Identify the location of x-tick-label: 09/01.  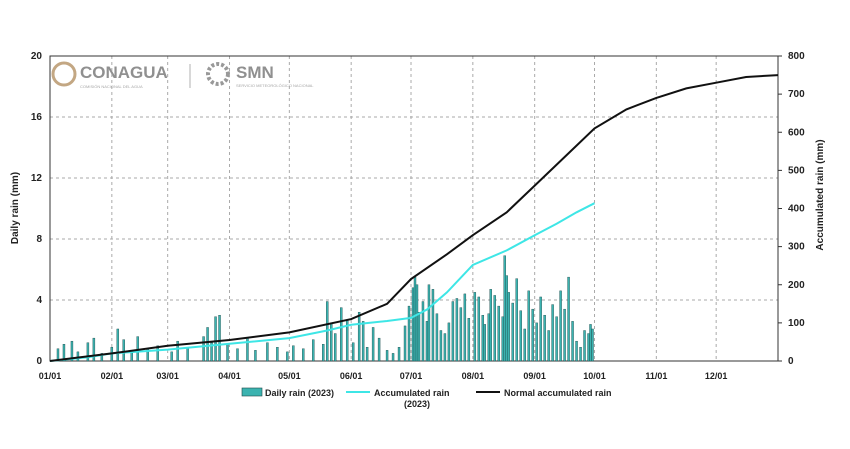
(534, 376).